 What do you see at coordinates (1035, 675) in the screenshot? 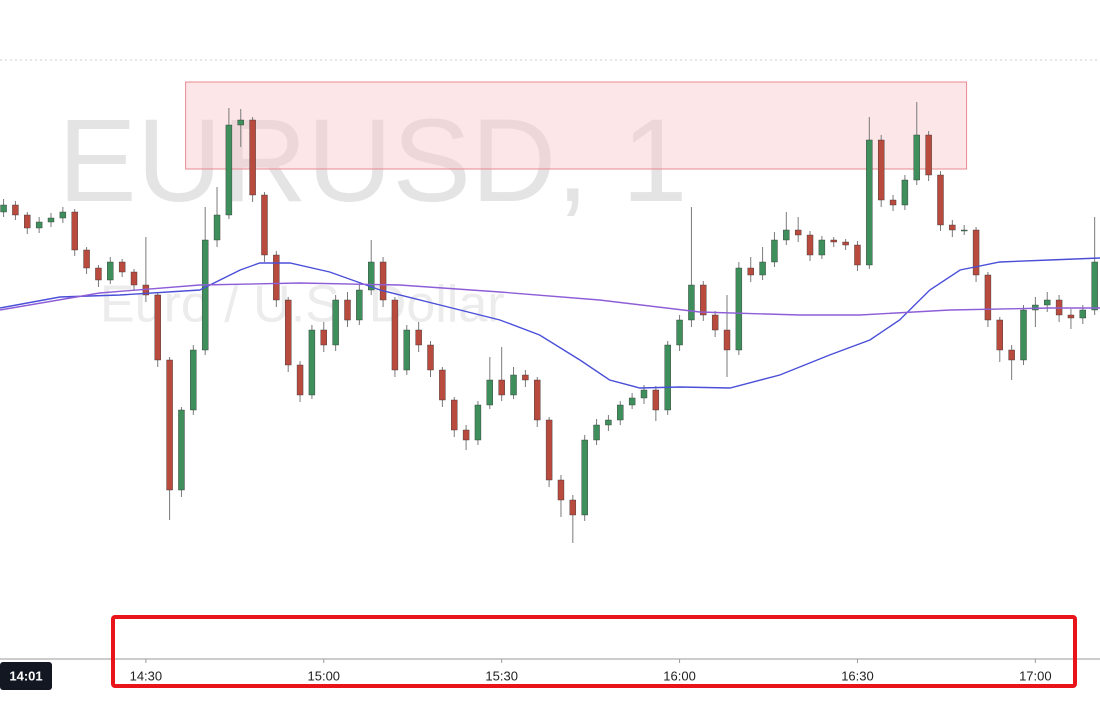
I see `x-tick-label: 17:00` at bounding box center [1035, 675].